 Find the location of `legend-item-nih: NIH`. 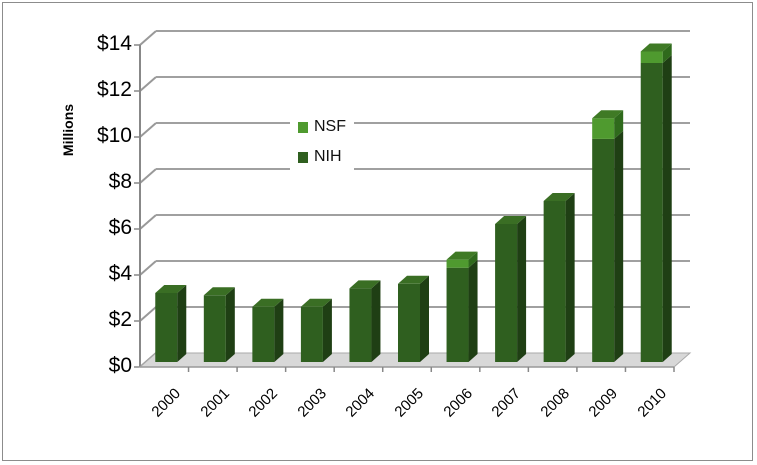

legend-item-nih: NIH is located at coordinates (322, 157).